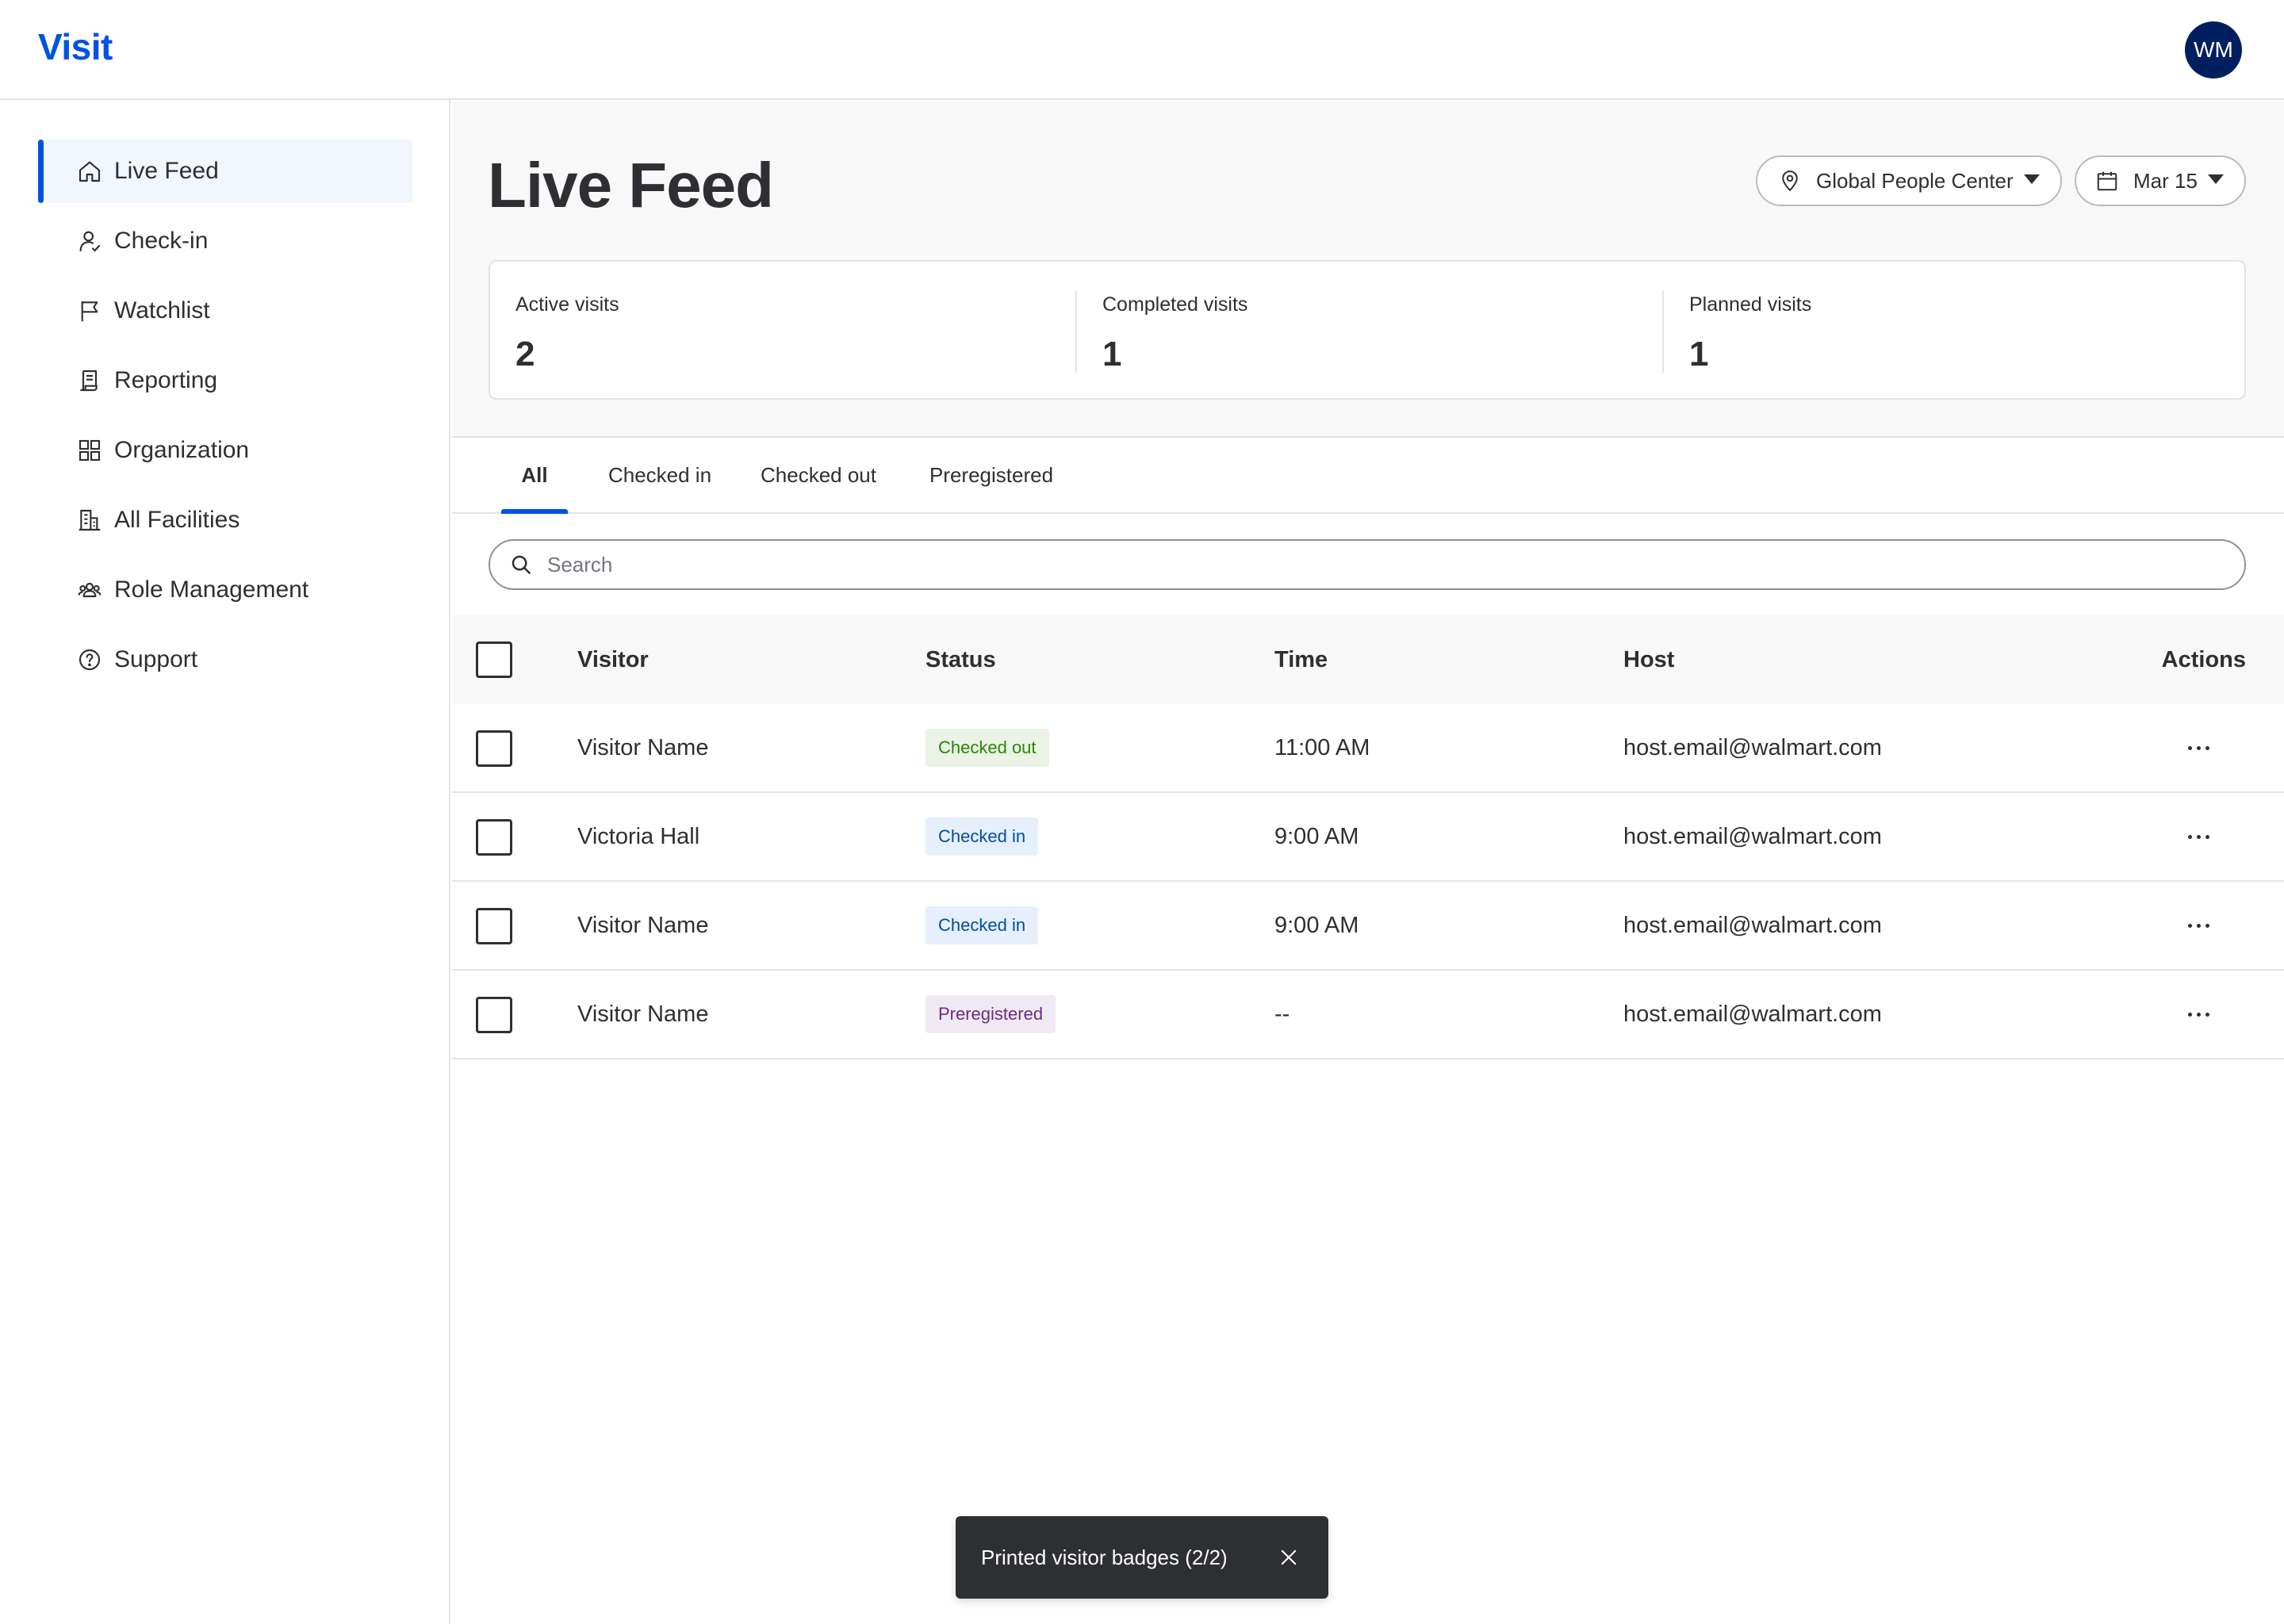 The image size is (2284, 1624). What do you see at coordinates (1289, 1557) in the screenshot?
I see `close-icon` at bounding box center [1289, 1557].